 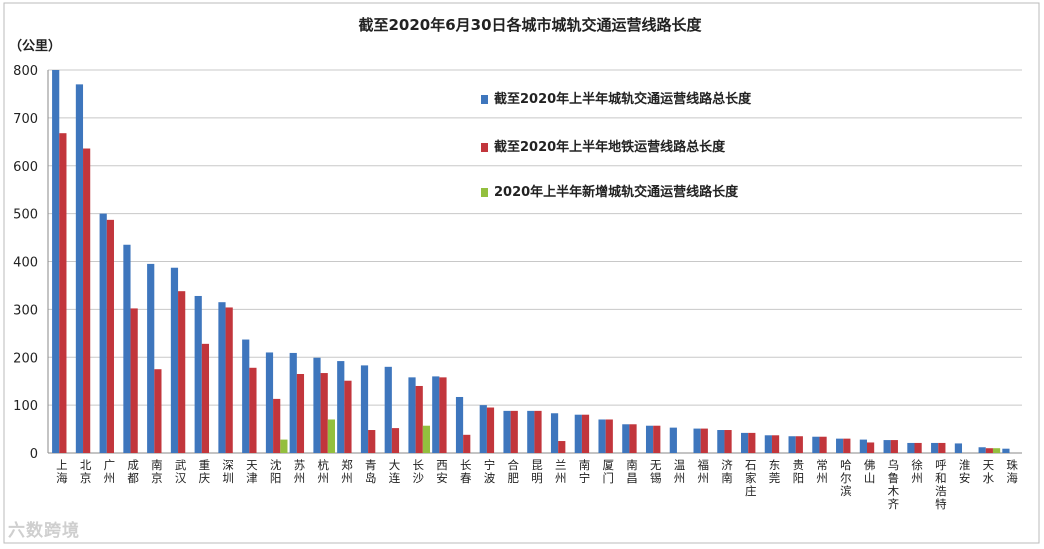 I want to click on x-tick-label: 贵阳, so click(x=799, y=471).